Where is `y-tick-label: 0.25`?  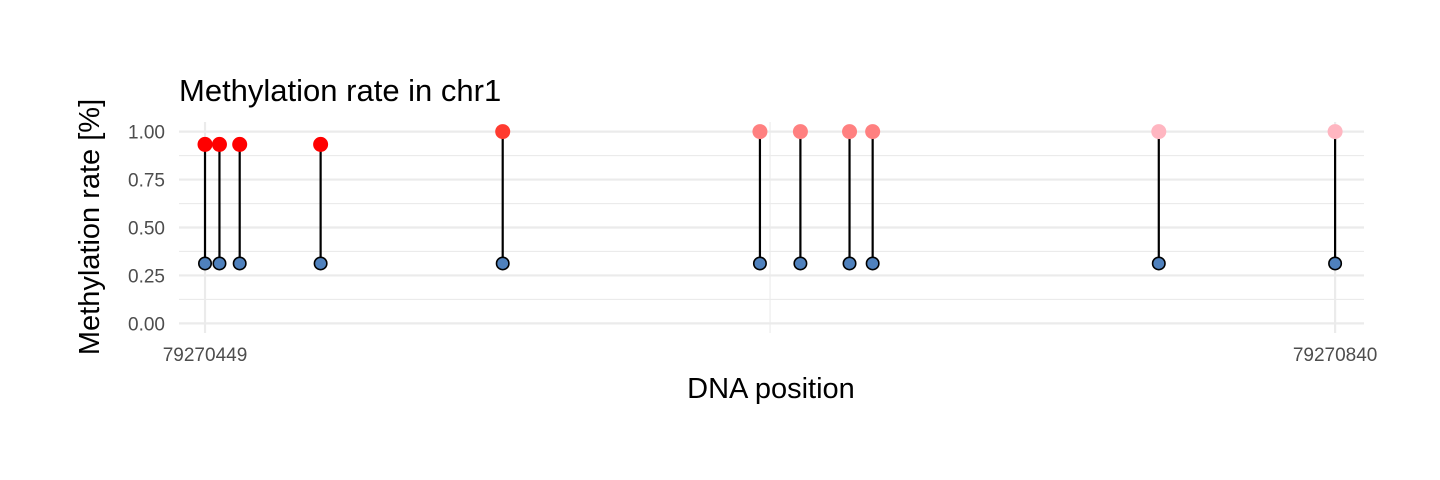
y-tick-label: 0.25 is located at coordinates (146, 276).